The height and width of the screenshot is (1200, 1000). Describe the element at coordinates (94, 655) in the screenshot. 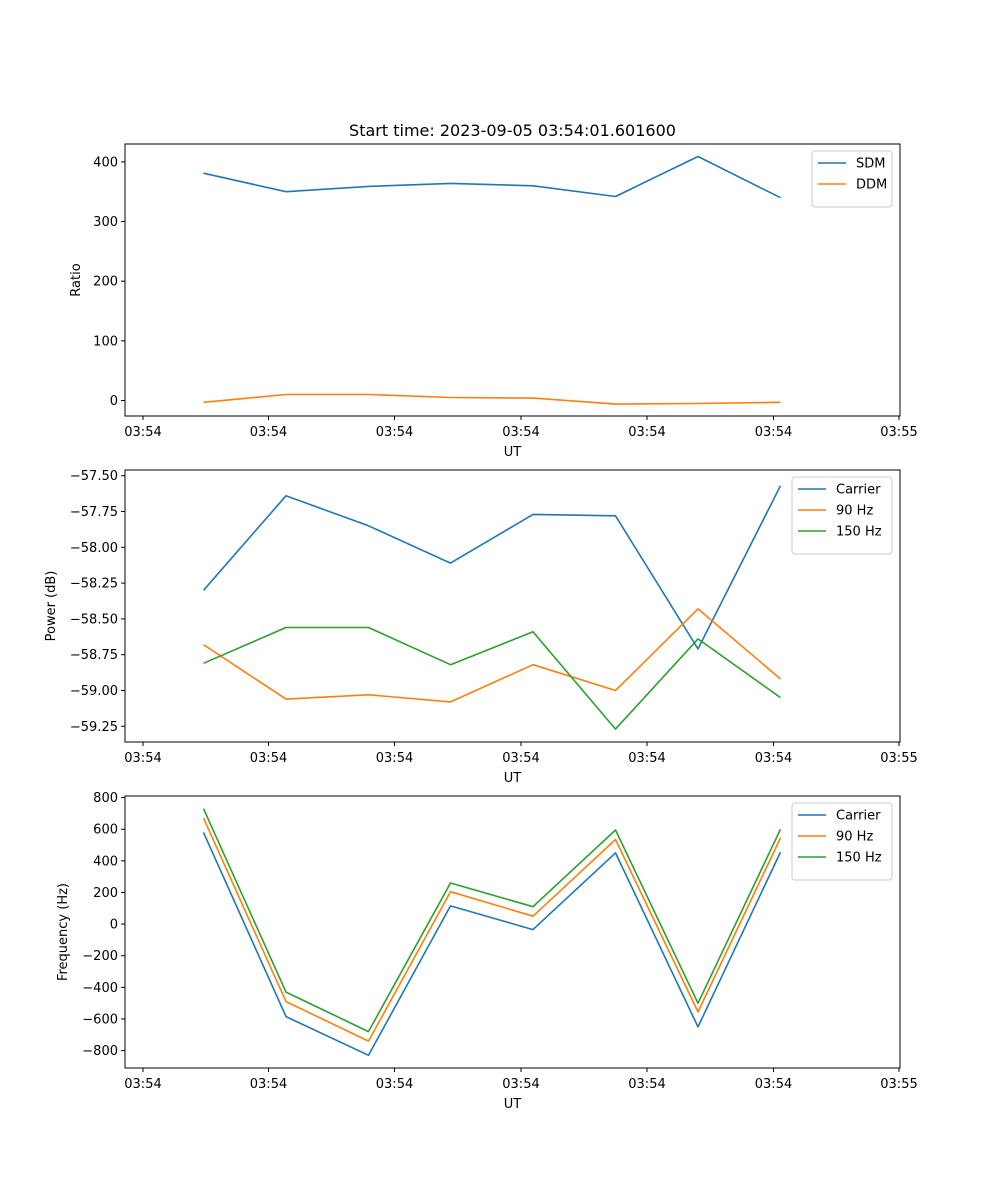

I see `chart1-y-tick-label-5: −58.75` at that location.